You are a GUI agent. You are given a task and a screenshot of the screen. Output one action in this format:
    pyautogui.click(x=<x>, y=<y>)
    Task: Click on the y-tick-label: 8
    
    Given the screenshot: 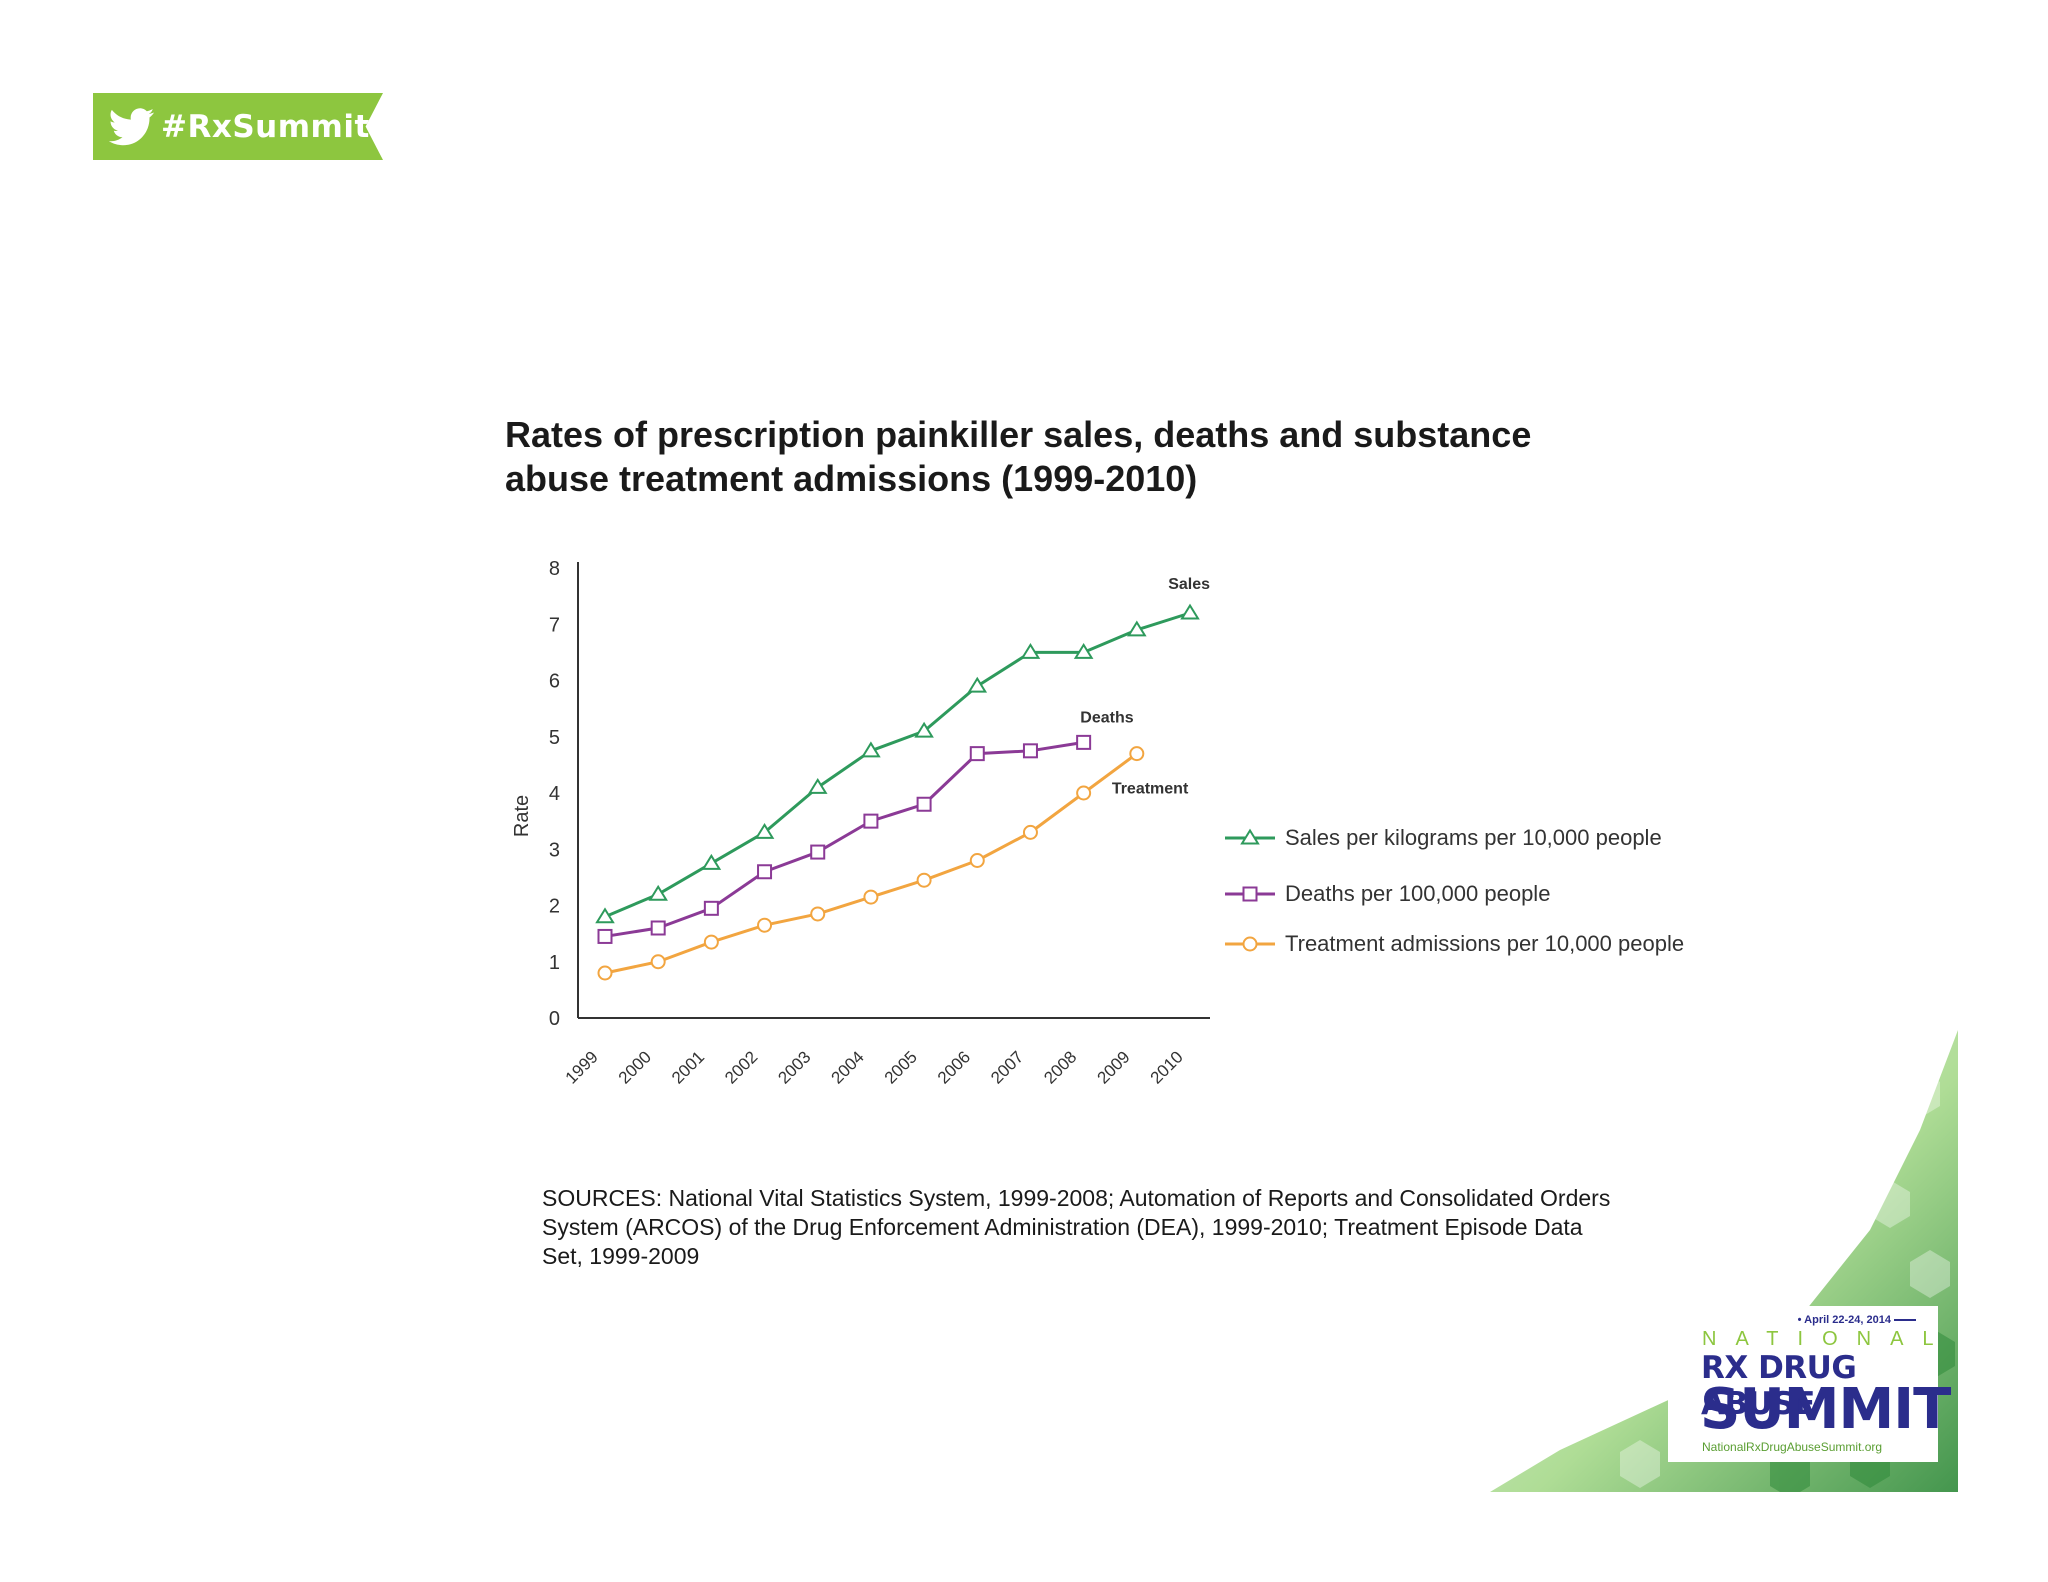 What is the action you would take?
    pyautogui.click(x=554, y=569)
    